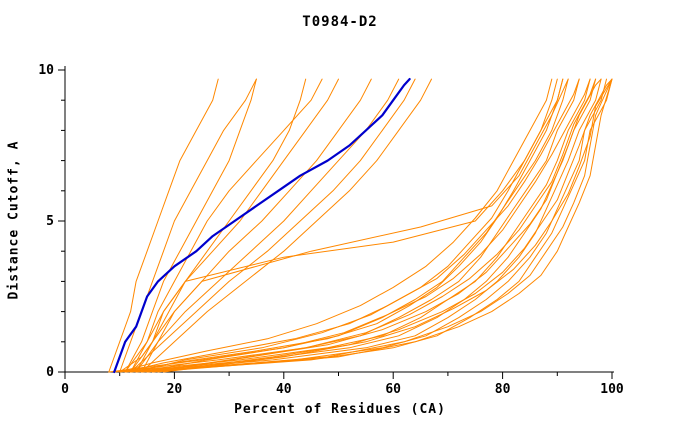  I want to click on x-tick-label: 80, so click(503, 389).